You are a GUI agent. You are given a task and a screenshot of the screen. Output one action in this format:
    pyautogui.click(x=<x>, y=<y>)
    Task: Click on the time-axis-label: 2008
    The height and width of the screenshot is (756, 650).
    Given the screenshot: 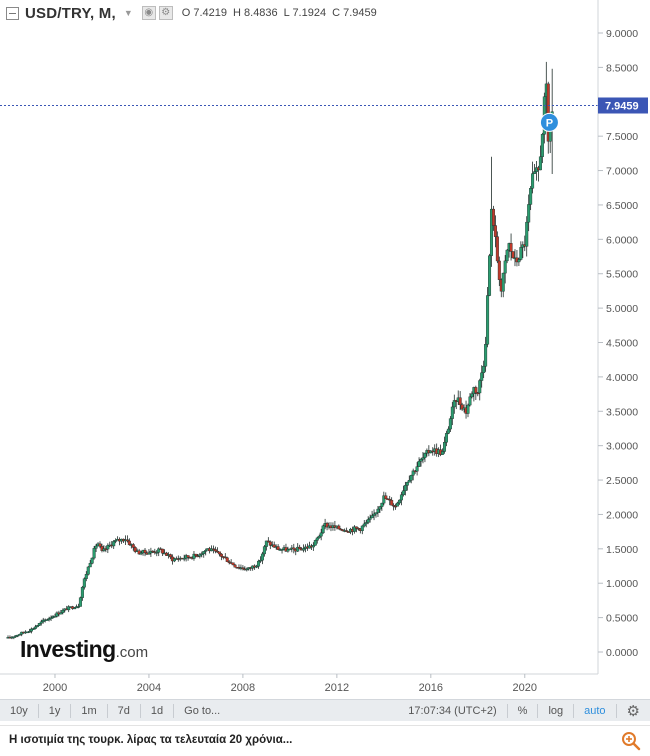 What is the action you would take?
    pyautogui.click(x=243, y=688)
    